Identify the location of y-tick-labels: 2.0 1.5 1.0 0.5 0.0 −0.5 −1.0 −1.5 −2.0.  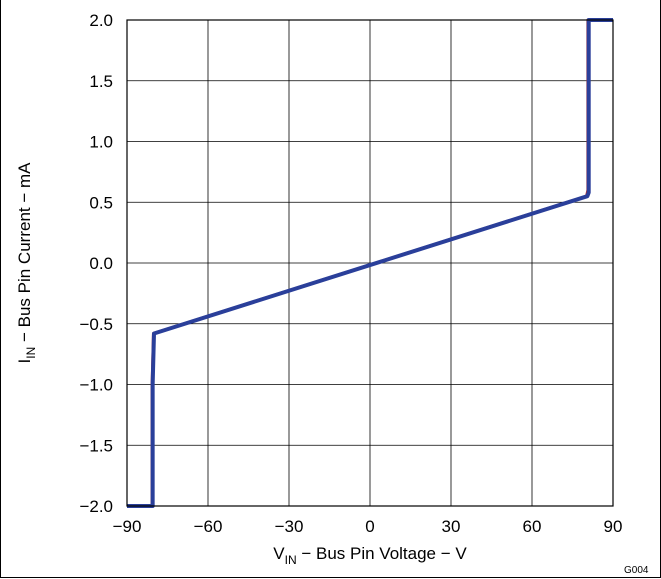
(96, 263).